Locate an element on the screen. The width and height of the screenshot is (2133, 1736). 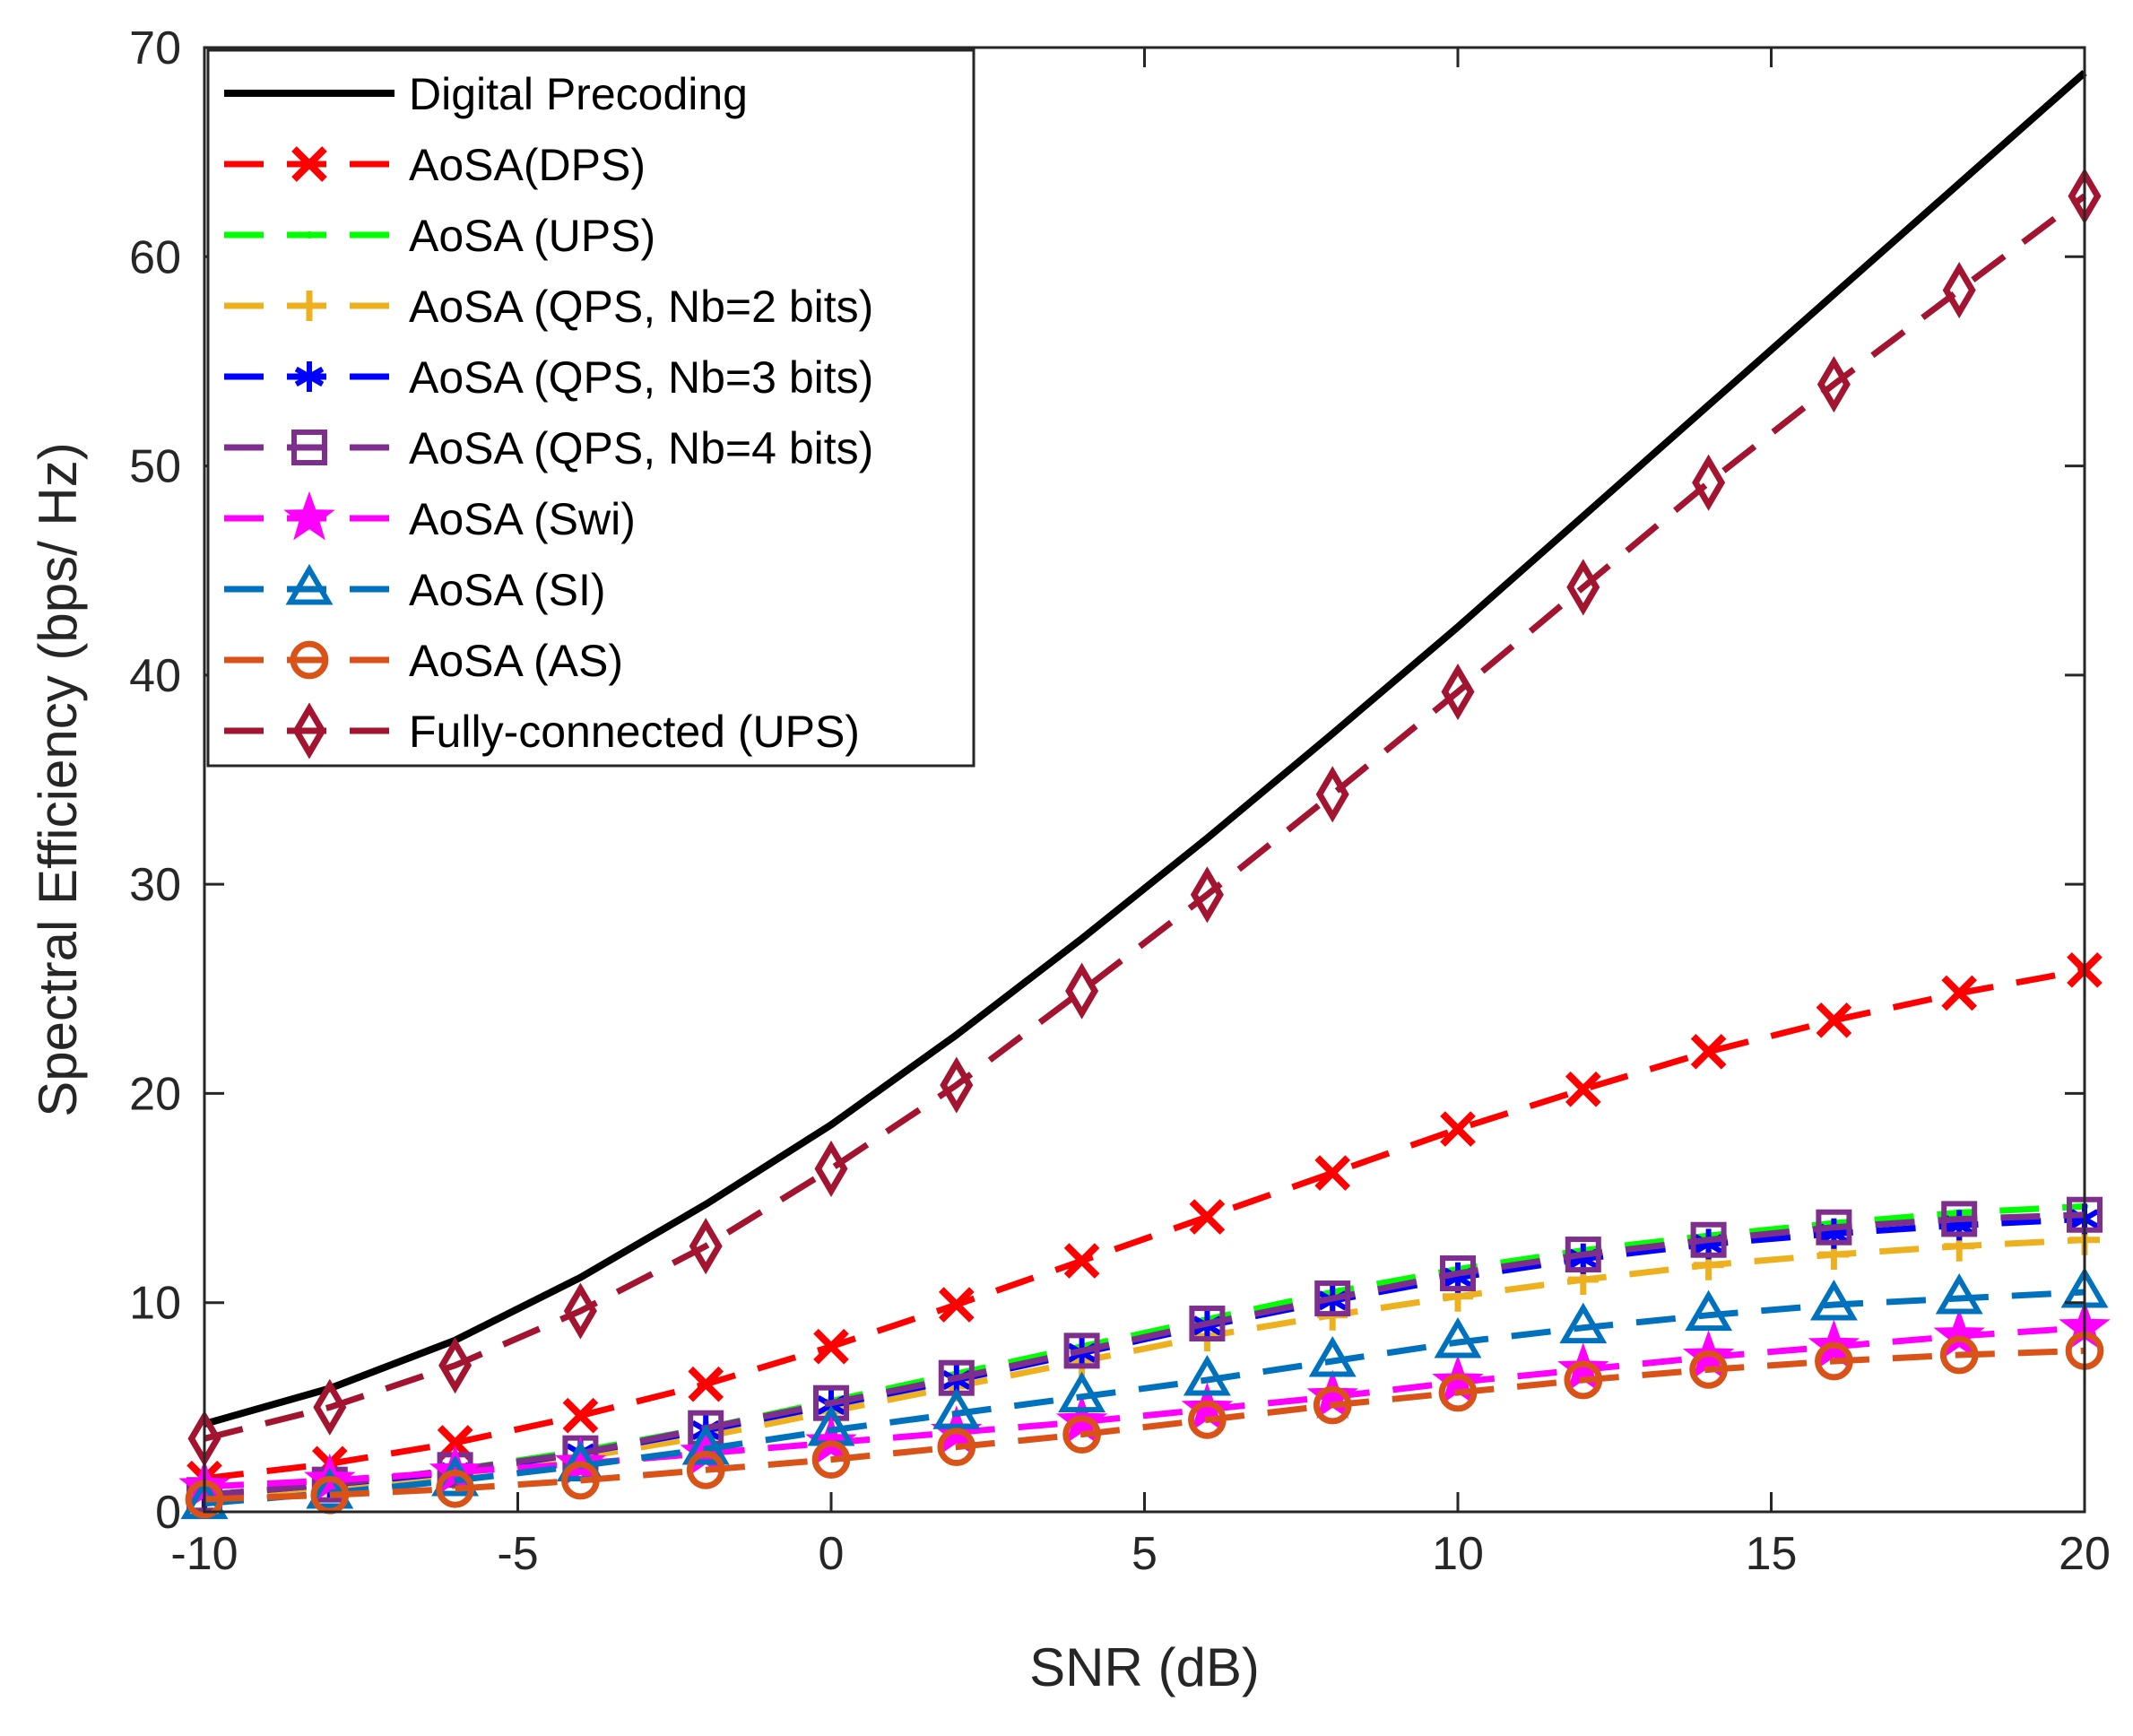
y-axis-label: Spectral Efficiency (bps/ Hz) is located at coordinates (58, 779).